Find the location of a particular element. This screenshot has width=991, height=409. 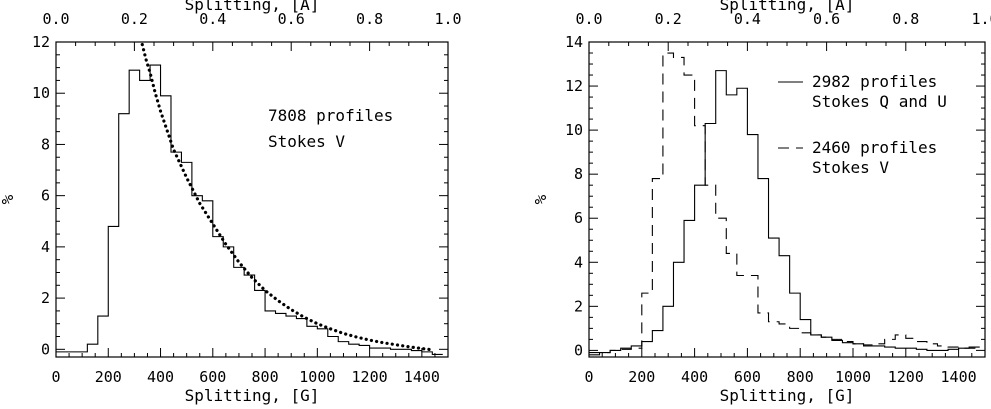

annotation-text: Stokes V is located at coordinates (306, 141).